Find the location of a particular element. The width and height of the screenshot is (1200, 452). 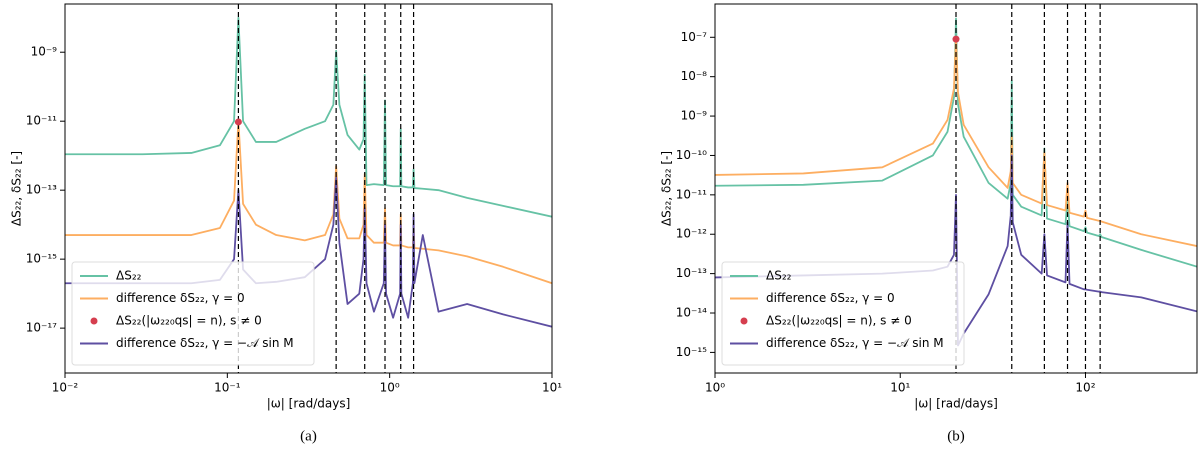

y-tick-label: 10⁻⁷ is located at coordinates (694, 37).